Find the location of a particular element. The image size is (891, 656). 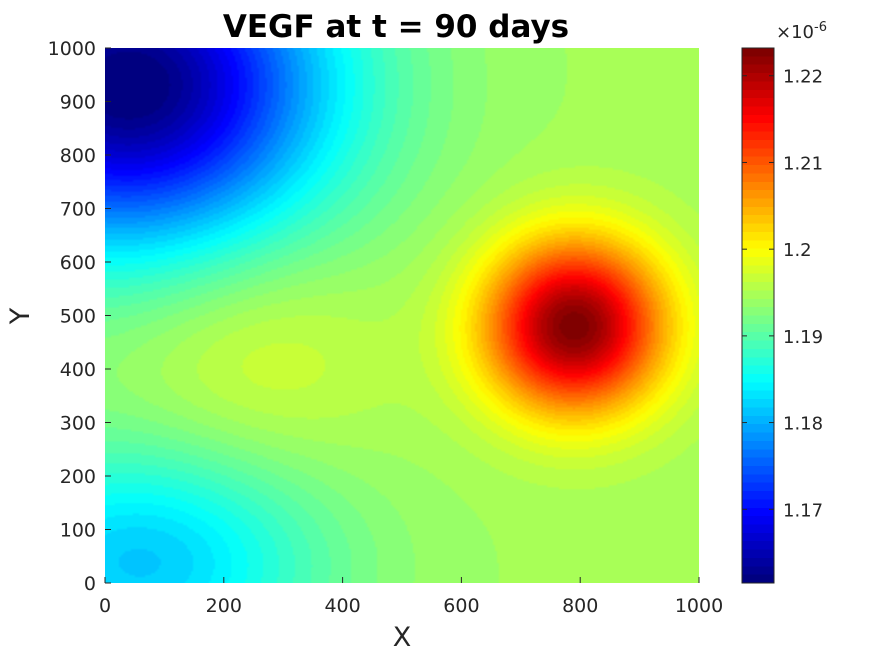

y-tick-label: 500 is located at coordinates (78, 317).